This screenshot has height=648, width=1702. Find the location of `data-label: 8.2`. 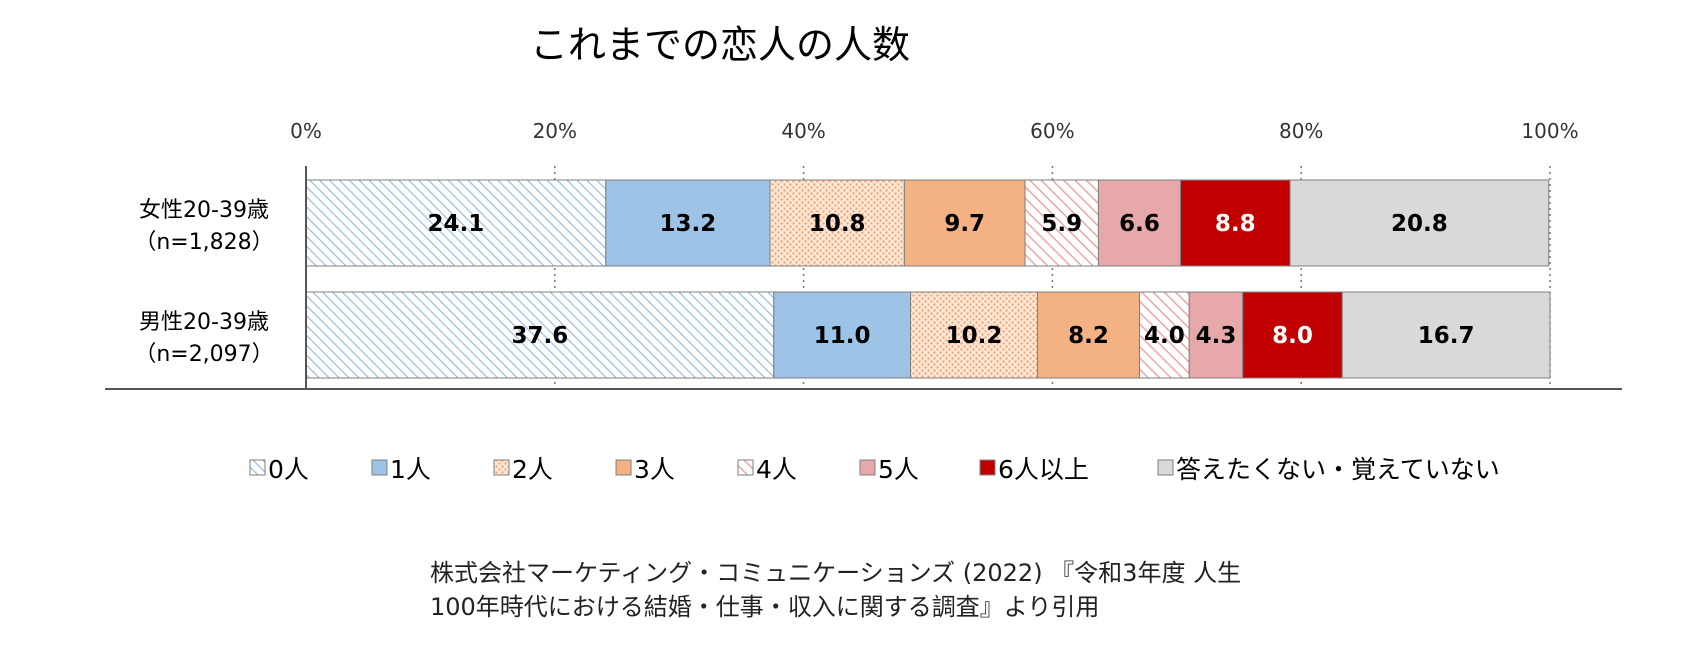

data-label: 8.2 is located at coordinates (1088, 336).